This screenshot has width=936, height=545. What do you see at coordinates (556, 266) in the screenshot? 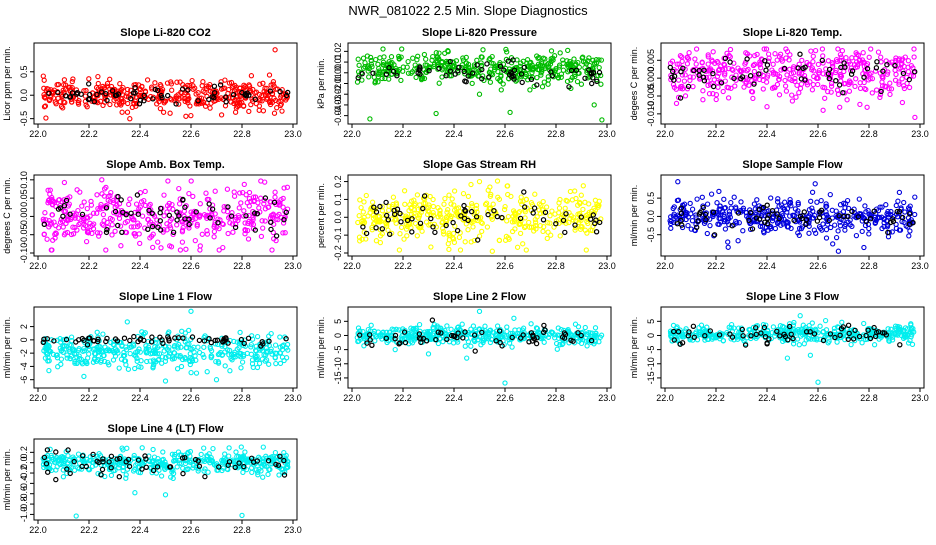
I see `x-tick-label: 22.8` at bounding box center [556, 266].